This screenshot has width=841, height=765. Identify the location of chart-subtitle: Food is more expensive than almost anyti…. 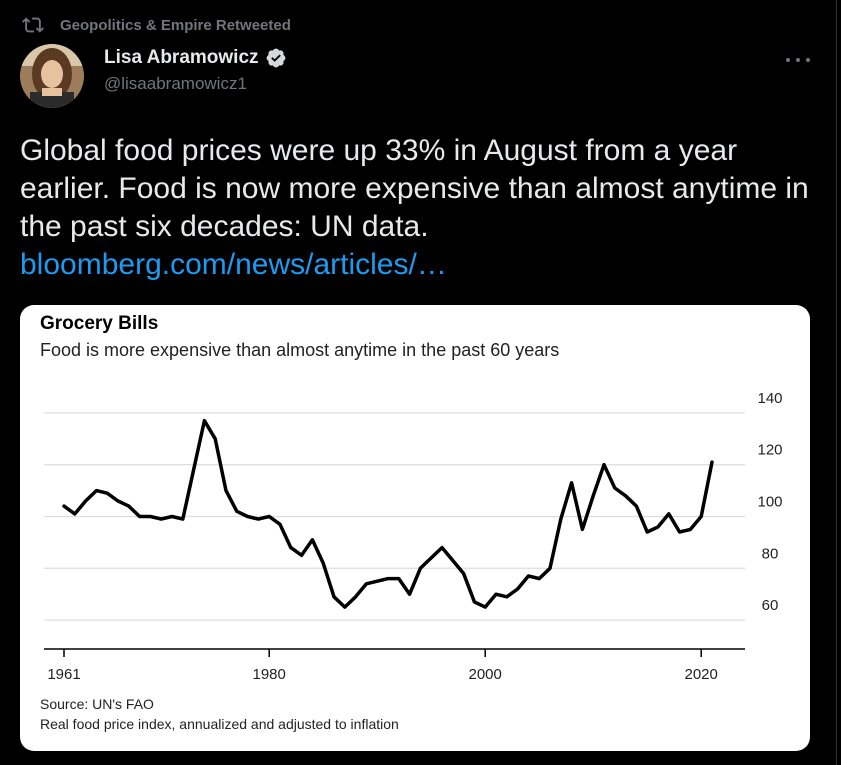
(299, 350).